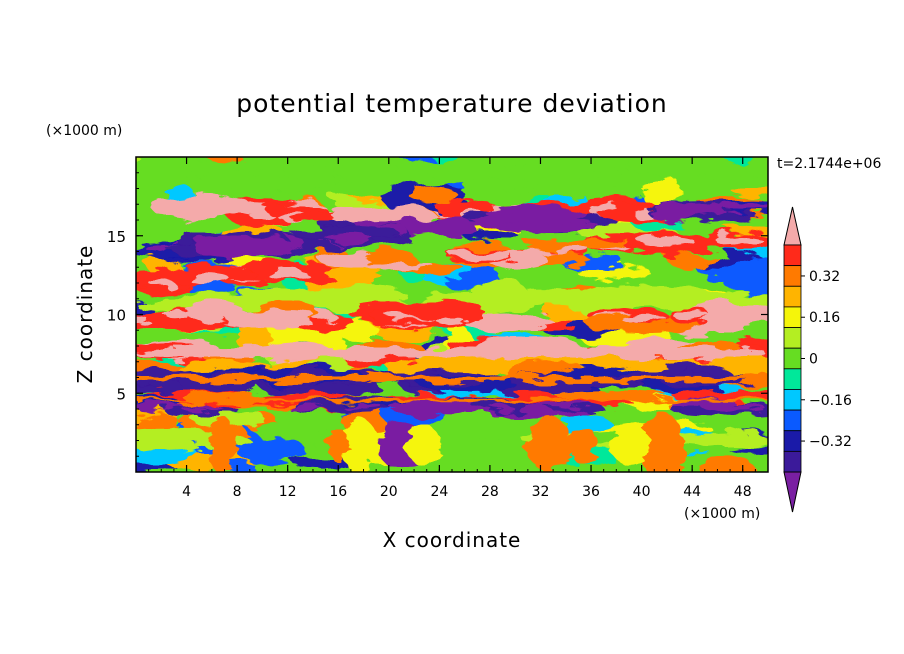 The height and width of the screenshot is (654, 904). Describe the element at coordinates (490, 492) in the screenshot. I see `x-tick-label: 28` at that location.